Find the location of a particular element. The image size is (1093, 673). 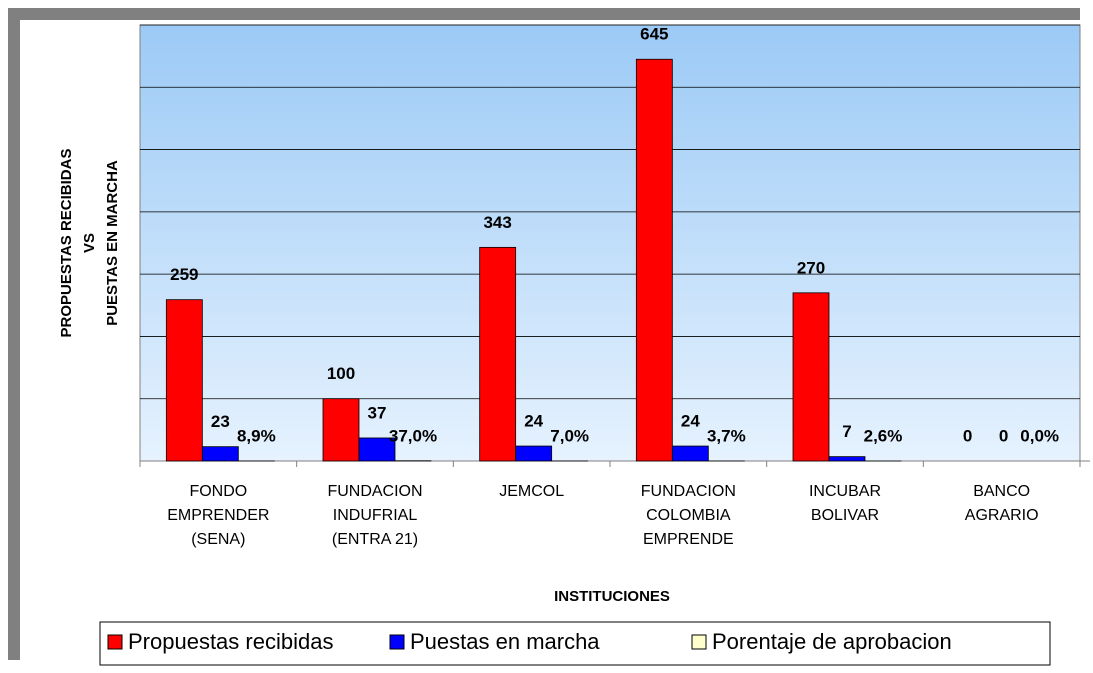

x-tick-label: FONDO is located at coordinates (218, 491).